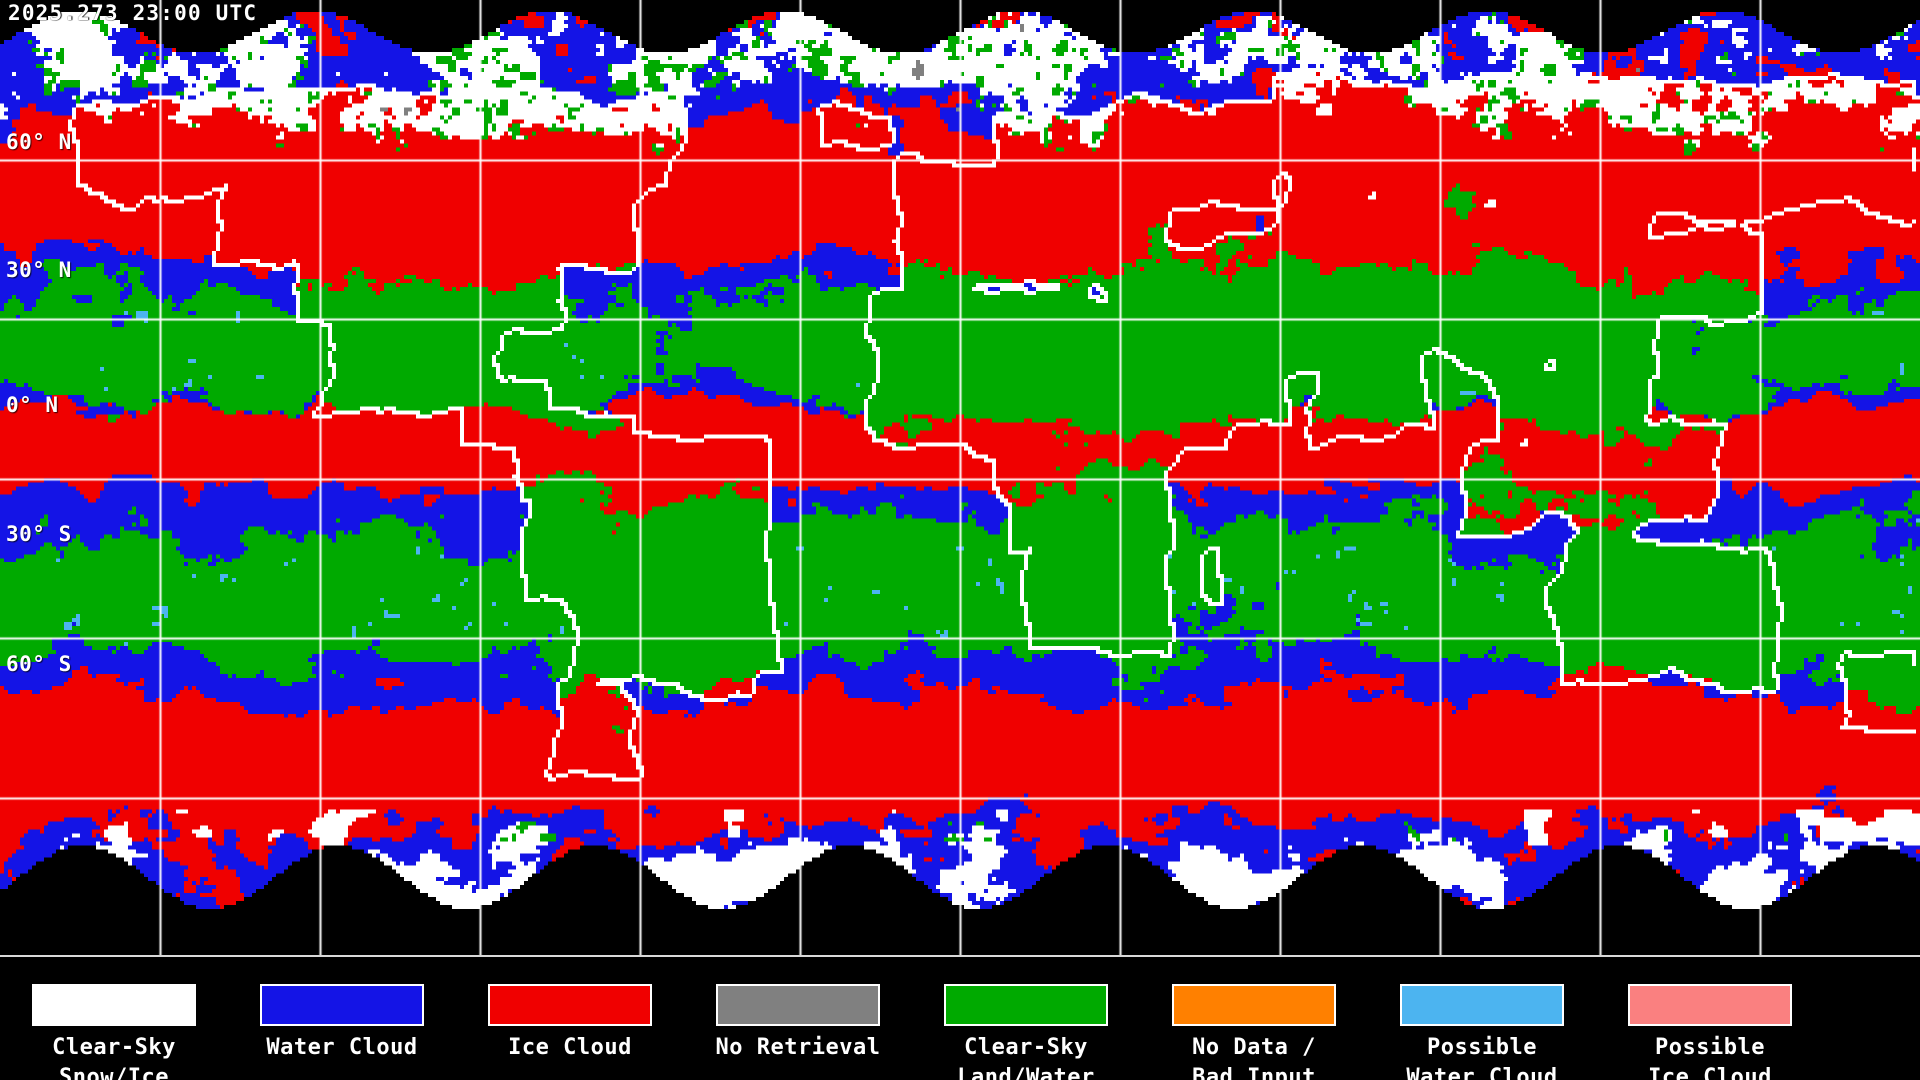  Describe the element at coordinates (1482, 1005) in the screenshot. I see `legend-swatch-possible-water-cloud` at that location.